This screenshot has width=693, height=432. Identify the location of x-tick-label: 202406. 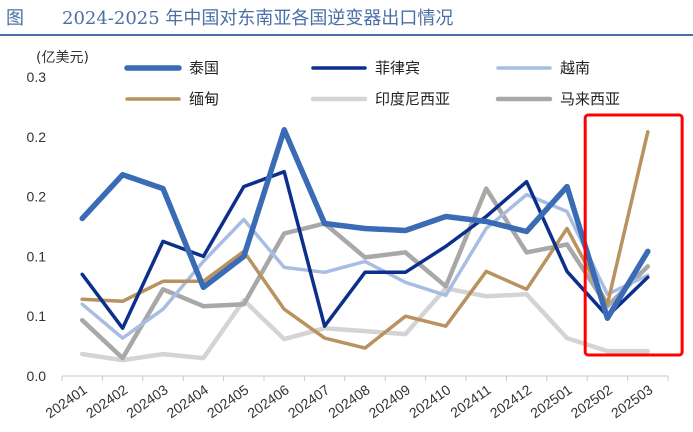
(268, 401).